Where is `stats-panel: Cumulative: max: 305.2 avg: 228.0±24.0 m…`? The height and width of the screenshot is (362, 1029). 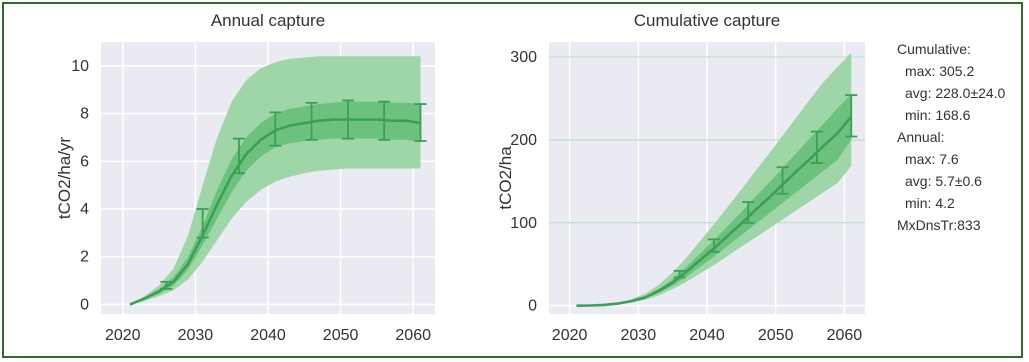 stats-panel: Cumulative: max: 305.2 avg: 228.0±24.0 m… is located at coordinates (961, 137).